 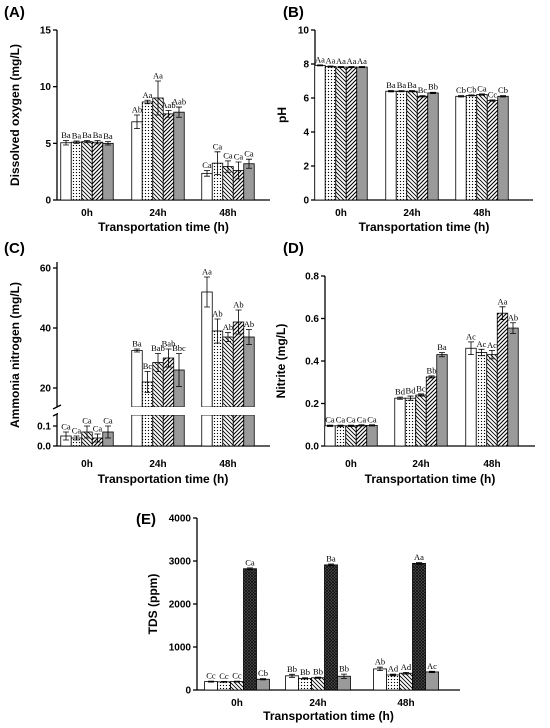 I want to click on panel-letter: (A), so click(x=14, y=12).